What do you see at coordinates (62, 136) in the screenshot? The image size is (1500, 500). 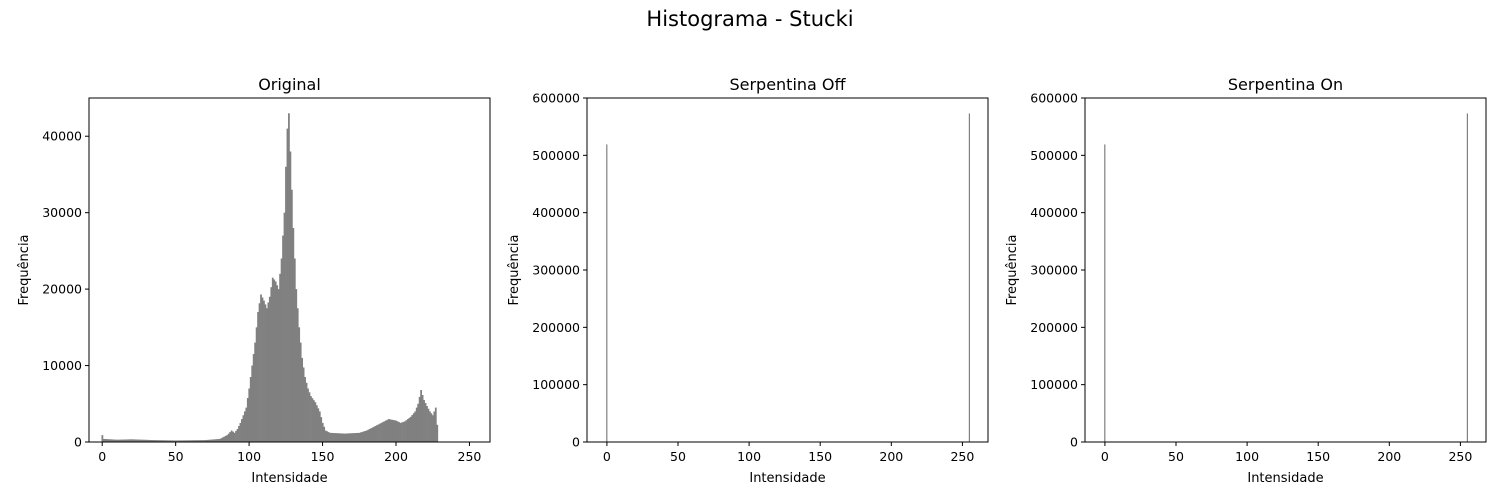 I see `y-tick-label: 40000` at bounding box center [62, 136].